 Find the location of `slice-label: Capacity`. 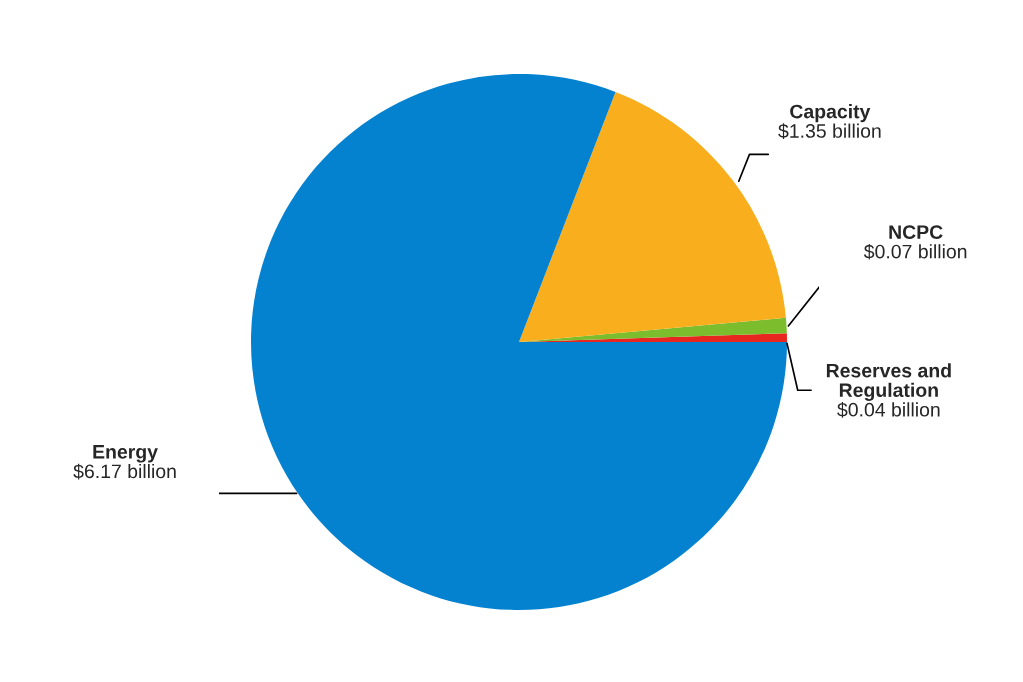

slice-label: Capacity is located at coordinates (830, 113).